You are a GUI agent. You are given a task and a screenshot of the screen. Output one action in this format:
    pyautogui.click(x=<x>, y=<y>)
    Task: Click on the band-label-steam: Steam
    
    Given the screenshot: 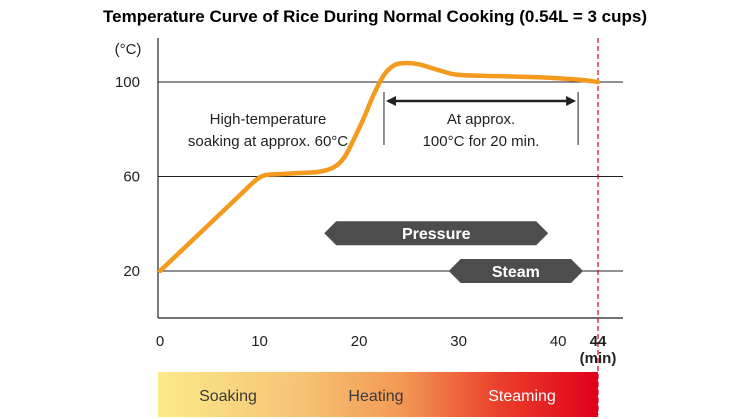 What is the action you would take?
    pyautogui.click(x=516, y=272)
    